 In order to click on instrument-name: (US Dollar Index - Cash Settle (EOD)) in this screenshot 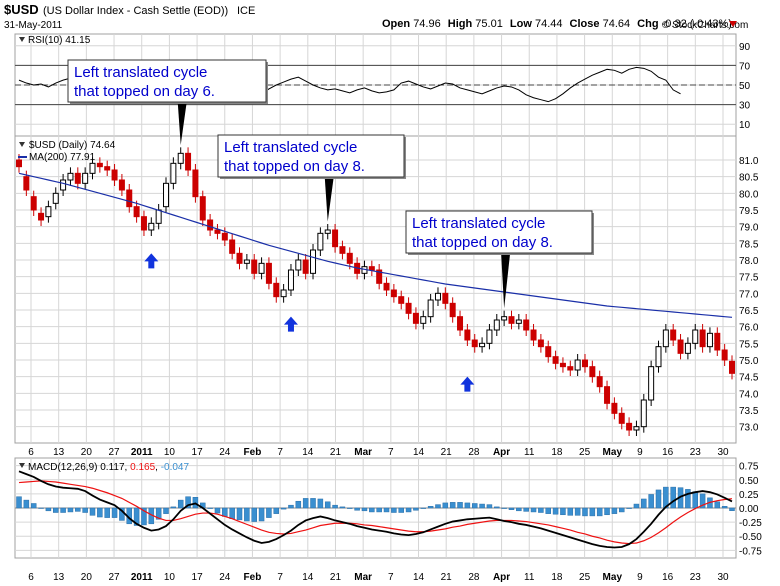, I will do `click(135, 11)`.